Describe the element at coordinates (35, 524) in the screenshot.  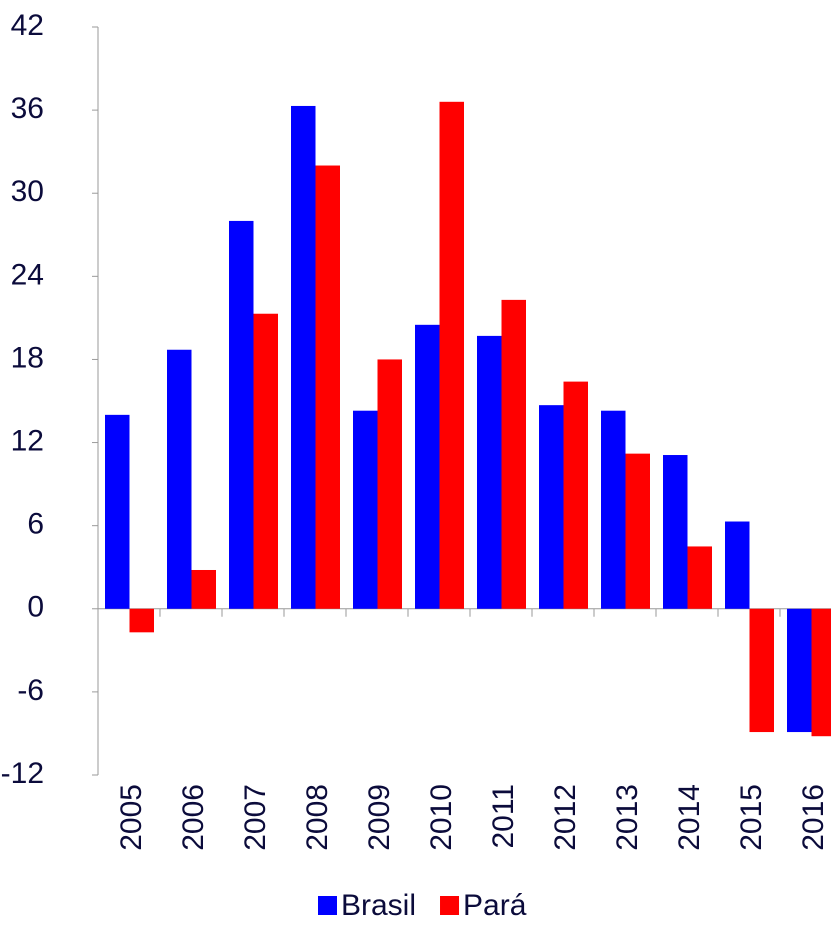
I see `y-tick-label: 6` at that location.